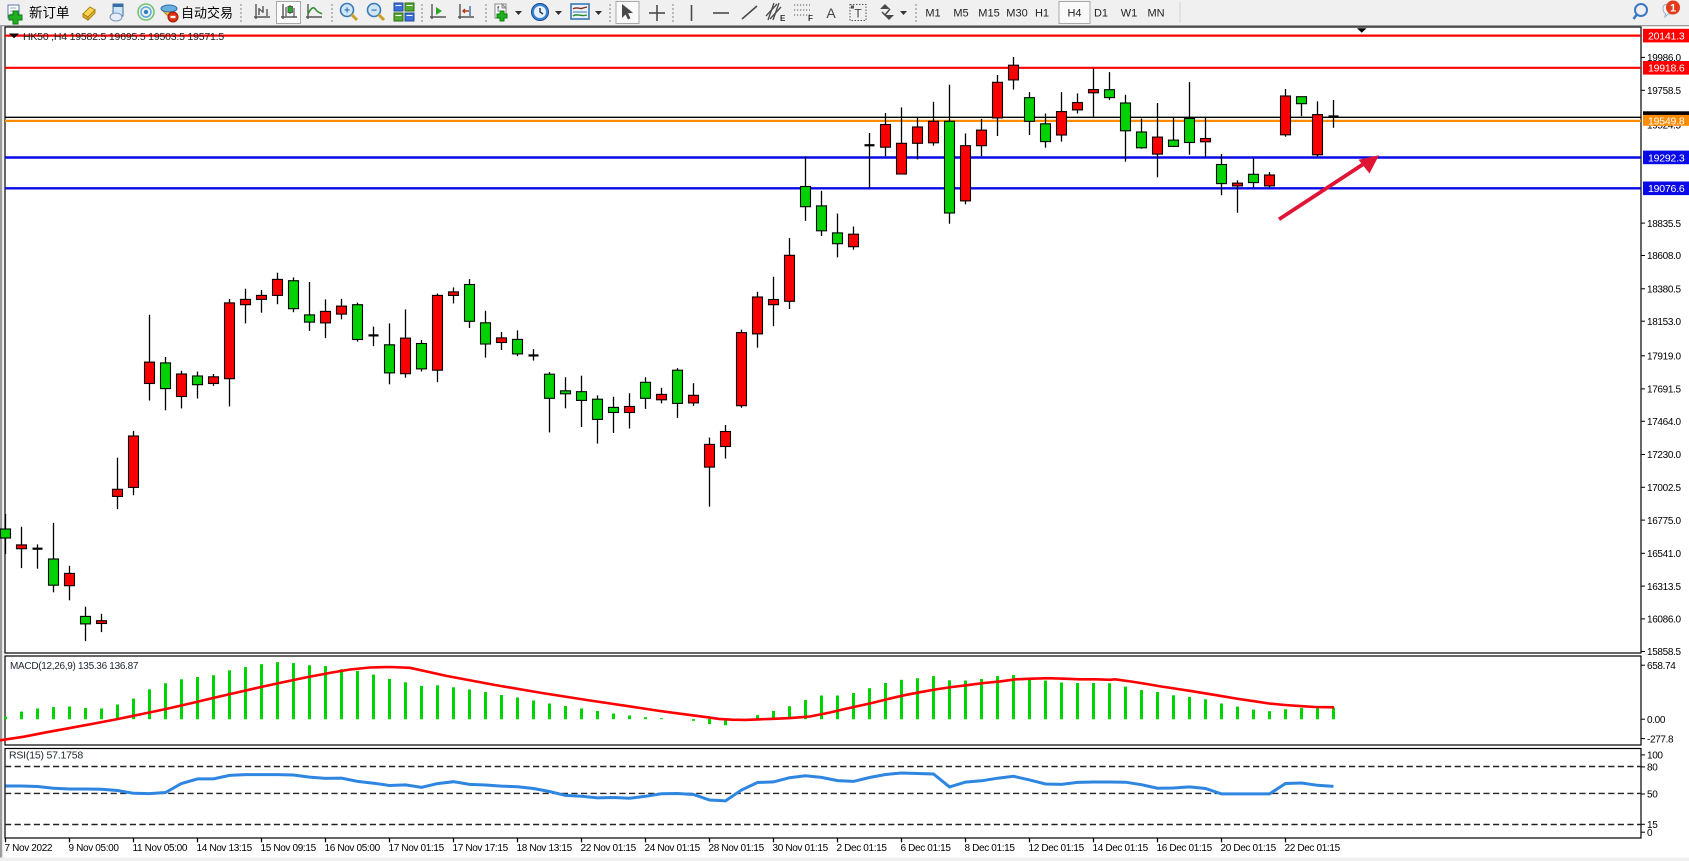 The image size is (1689, 861). Describe the element at coordinates (783, 18) in the screenshot. I see `svg-text: E` at that location.